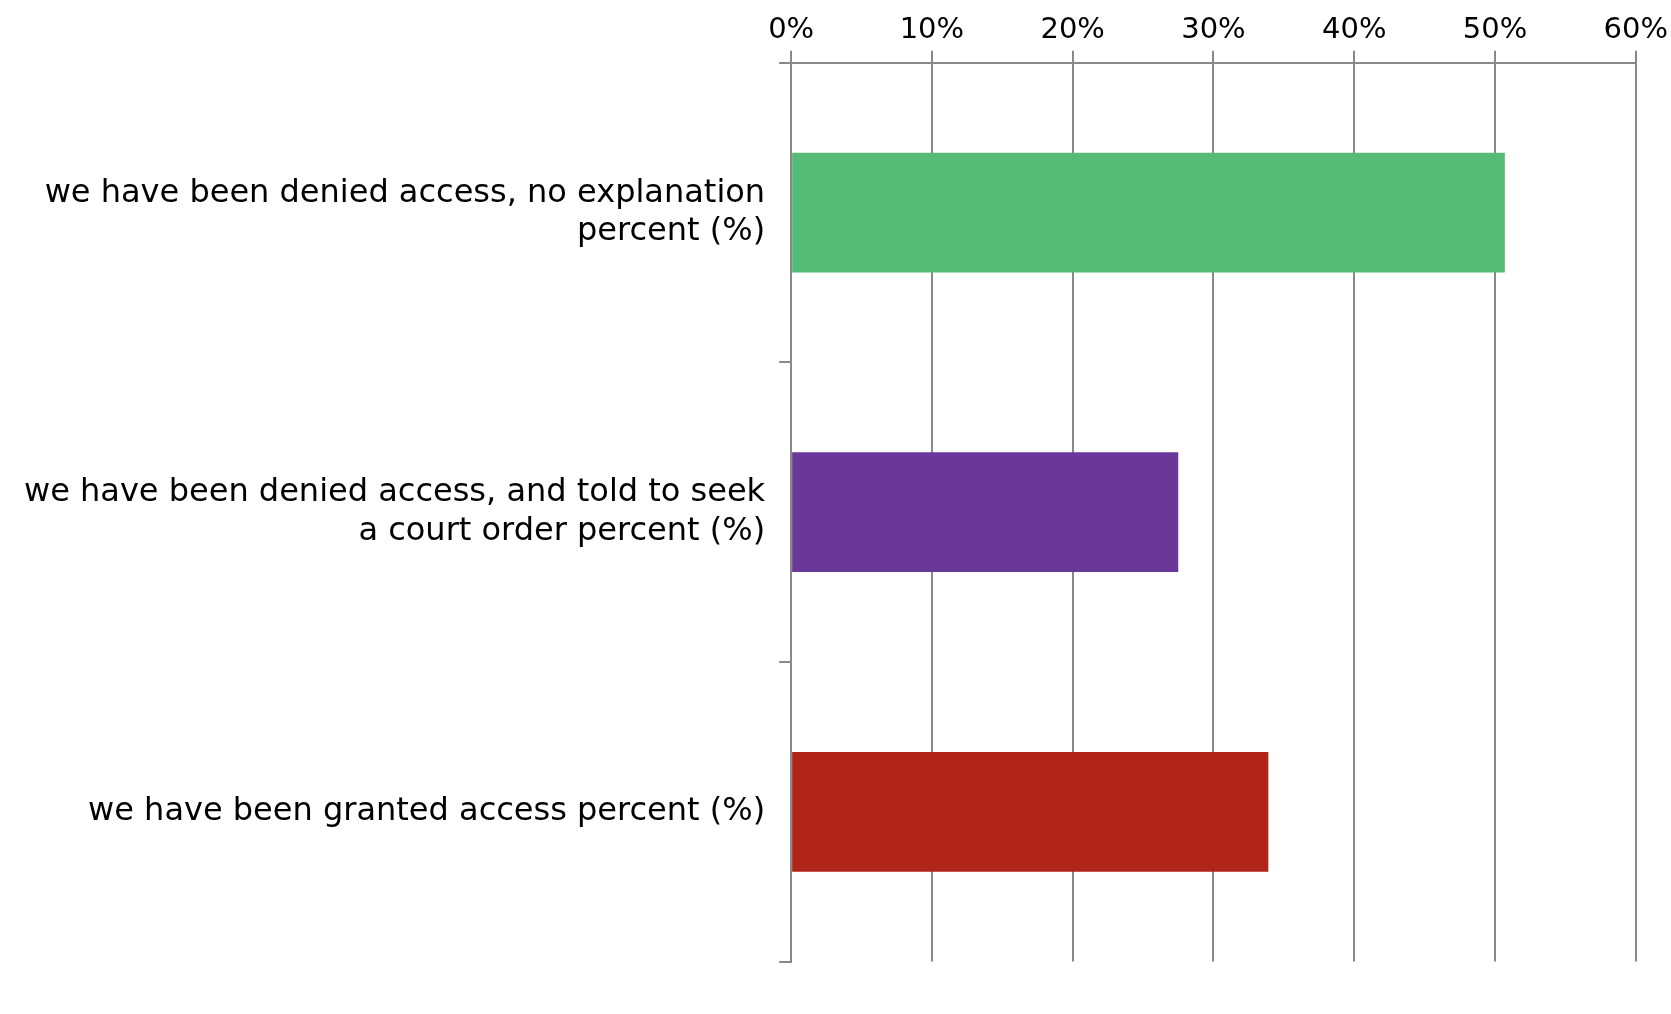 Image resolution: width=1671 pixels, height=1014 pixels. Describe the element at coordinates (791, 27) in the screenshot. I see `x-tick-label: 0%` at that location.